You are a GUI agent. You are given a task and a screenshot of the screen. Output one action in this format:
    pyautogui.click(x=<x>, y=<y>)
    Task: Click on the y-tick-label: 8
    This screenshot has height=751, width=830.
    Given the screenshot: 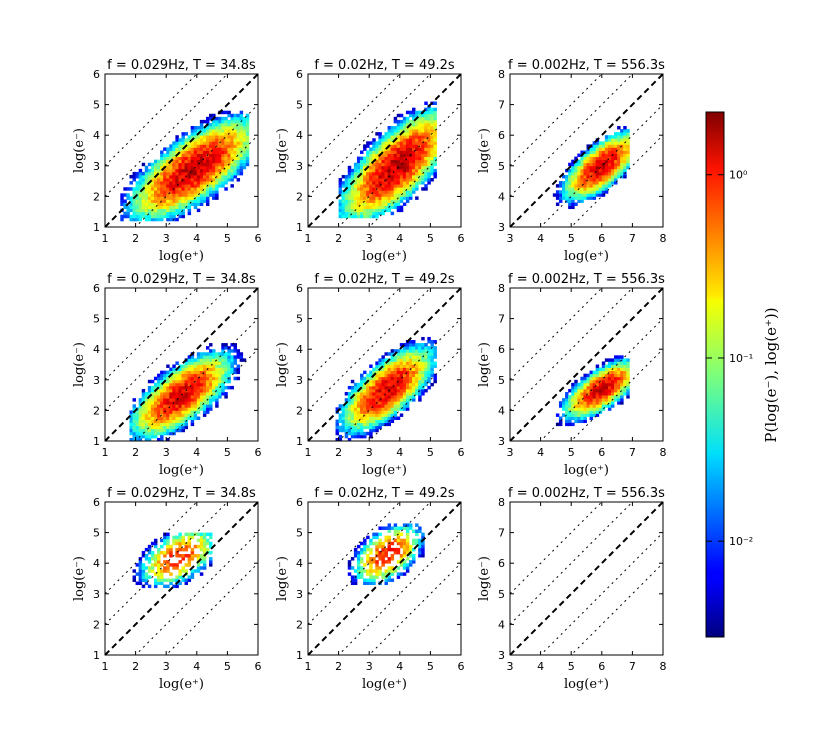 What is the action you would take?
    pyautogui.click(x=501, y=288)
    